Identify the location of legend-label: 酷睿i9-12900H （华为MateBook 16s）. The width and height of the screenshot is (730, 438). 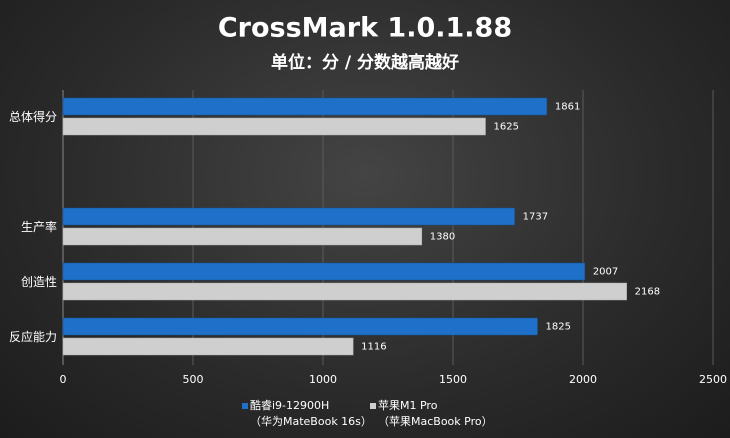
(311, 413).